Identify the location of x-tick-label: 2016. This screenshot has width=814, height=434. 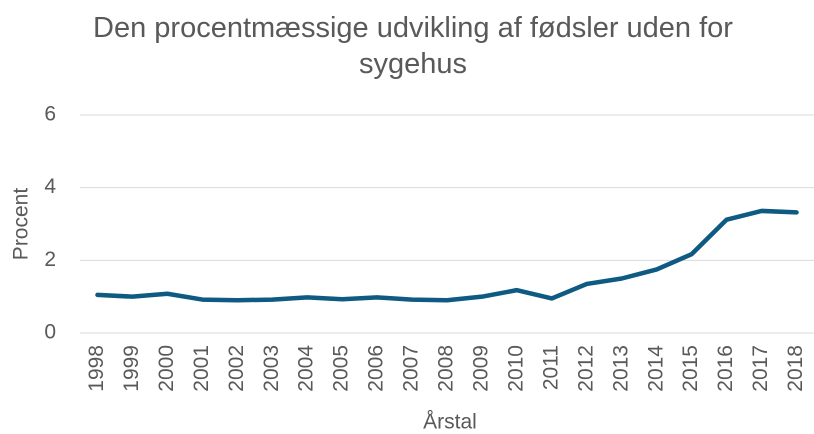
(725, 368).